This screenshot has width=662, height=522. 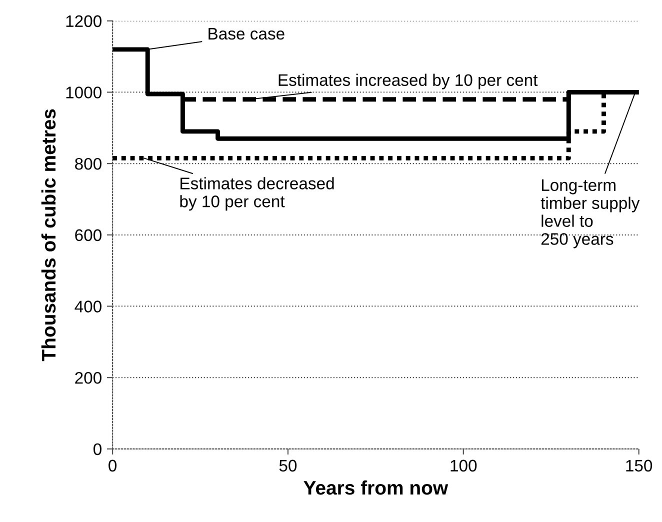 I want to click on x-tick-label: 0, so click(x=112, y=466).